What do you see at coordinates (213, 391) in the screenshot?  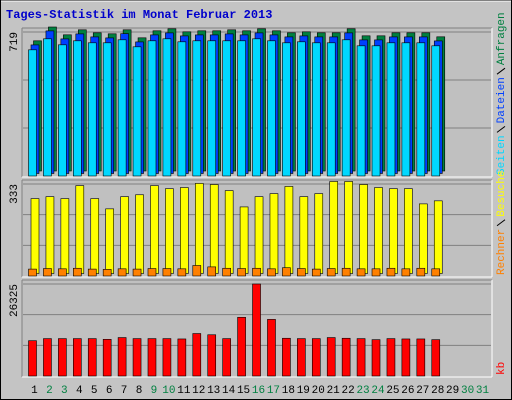 I see `x-tick-label: 13` at bounding box center [213, 391].